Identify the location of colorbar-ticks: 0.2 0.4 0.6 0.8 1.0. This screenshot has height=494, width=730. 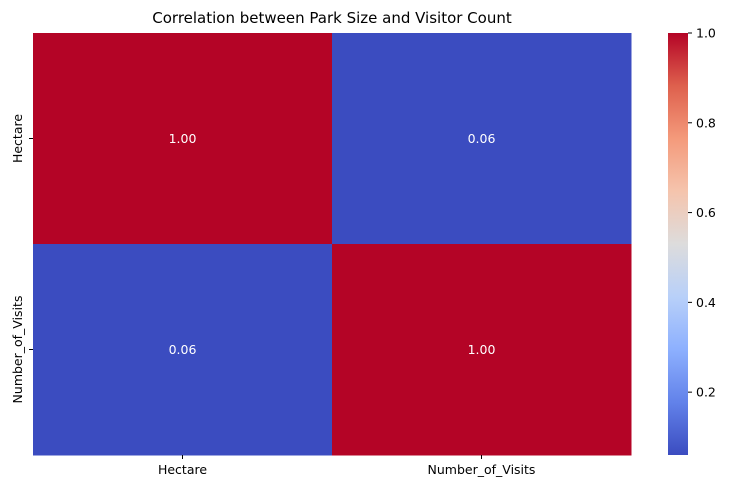
(702, 213).